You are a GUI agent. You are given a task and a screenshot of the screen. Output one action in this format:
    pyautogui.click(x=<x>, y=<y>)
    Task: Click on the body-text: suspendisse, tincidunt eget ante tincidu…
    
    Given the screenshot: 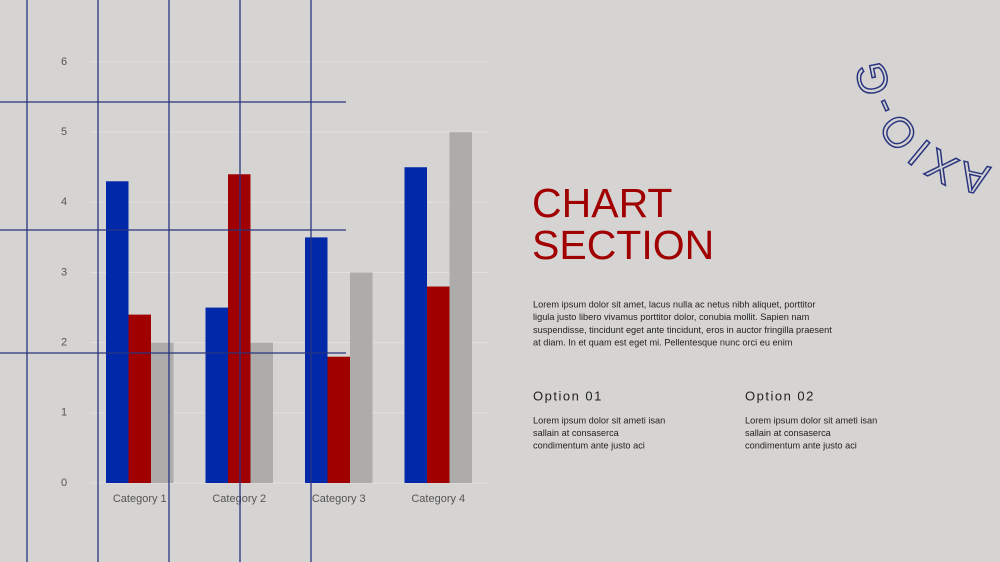 What is the action you would take?
    pyautogui.click(x=682, y=330)
    